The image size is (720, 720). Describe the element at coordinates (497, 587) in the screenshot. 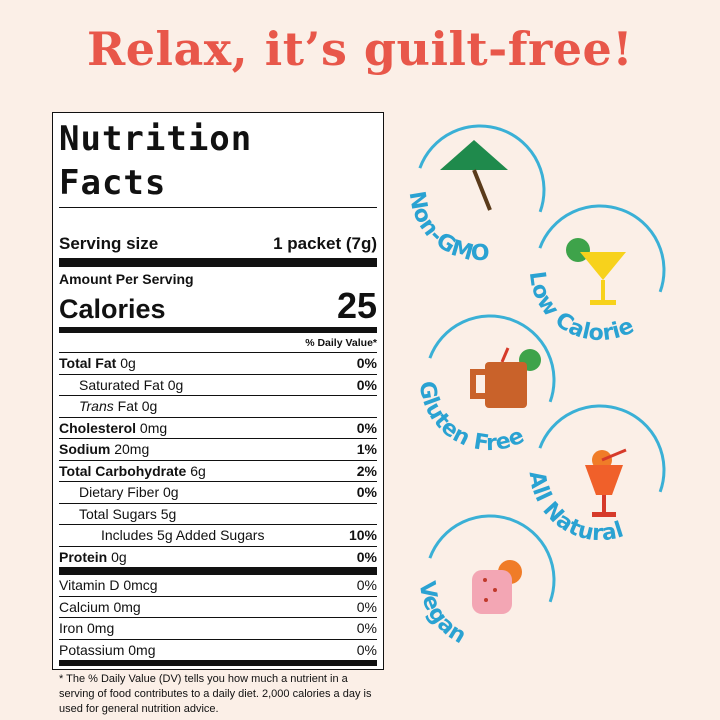

I see `pink-drink-icon` at that location.